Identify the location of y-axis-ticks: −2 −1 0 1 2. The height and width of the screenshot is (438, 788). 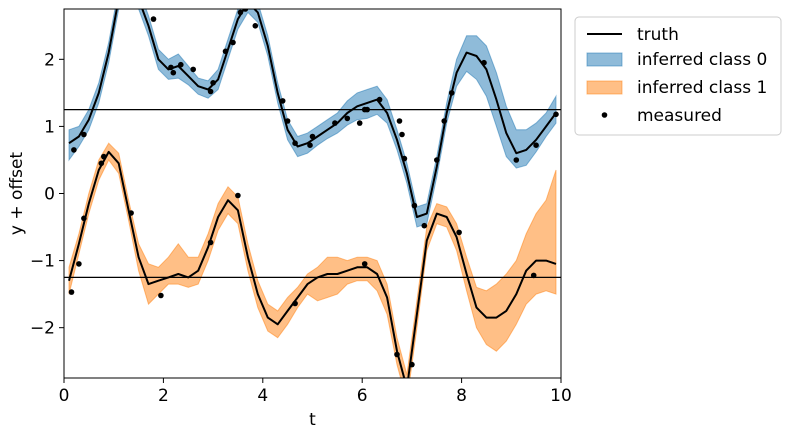
(47, 194).